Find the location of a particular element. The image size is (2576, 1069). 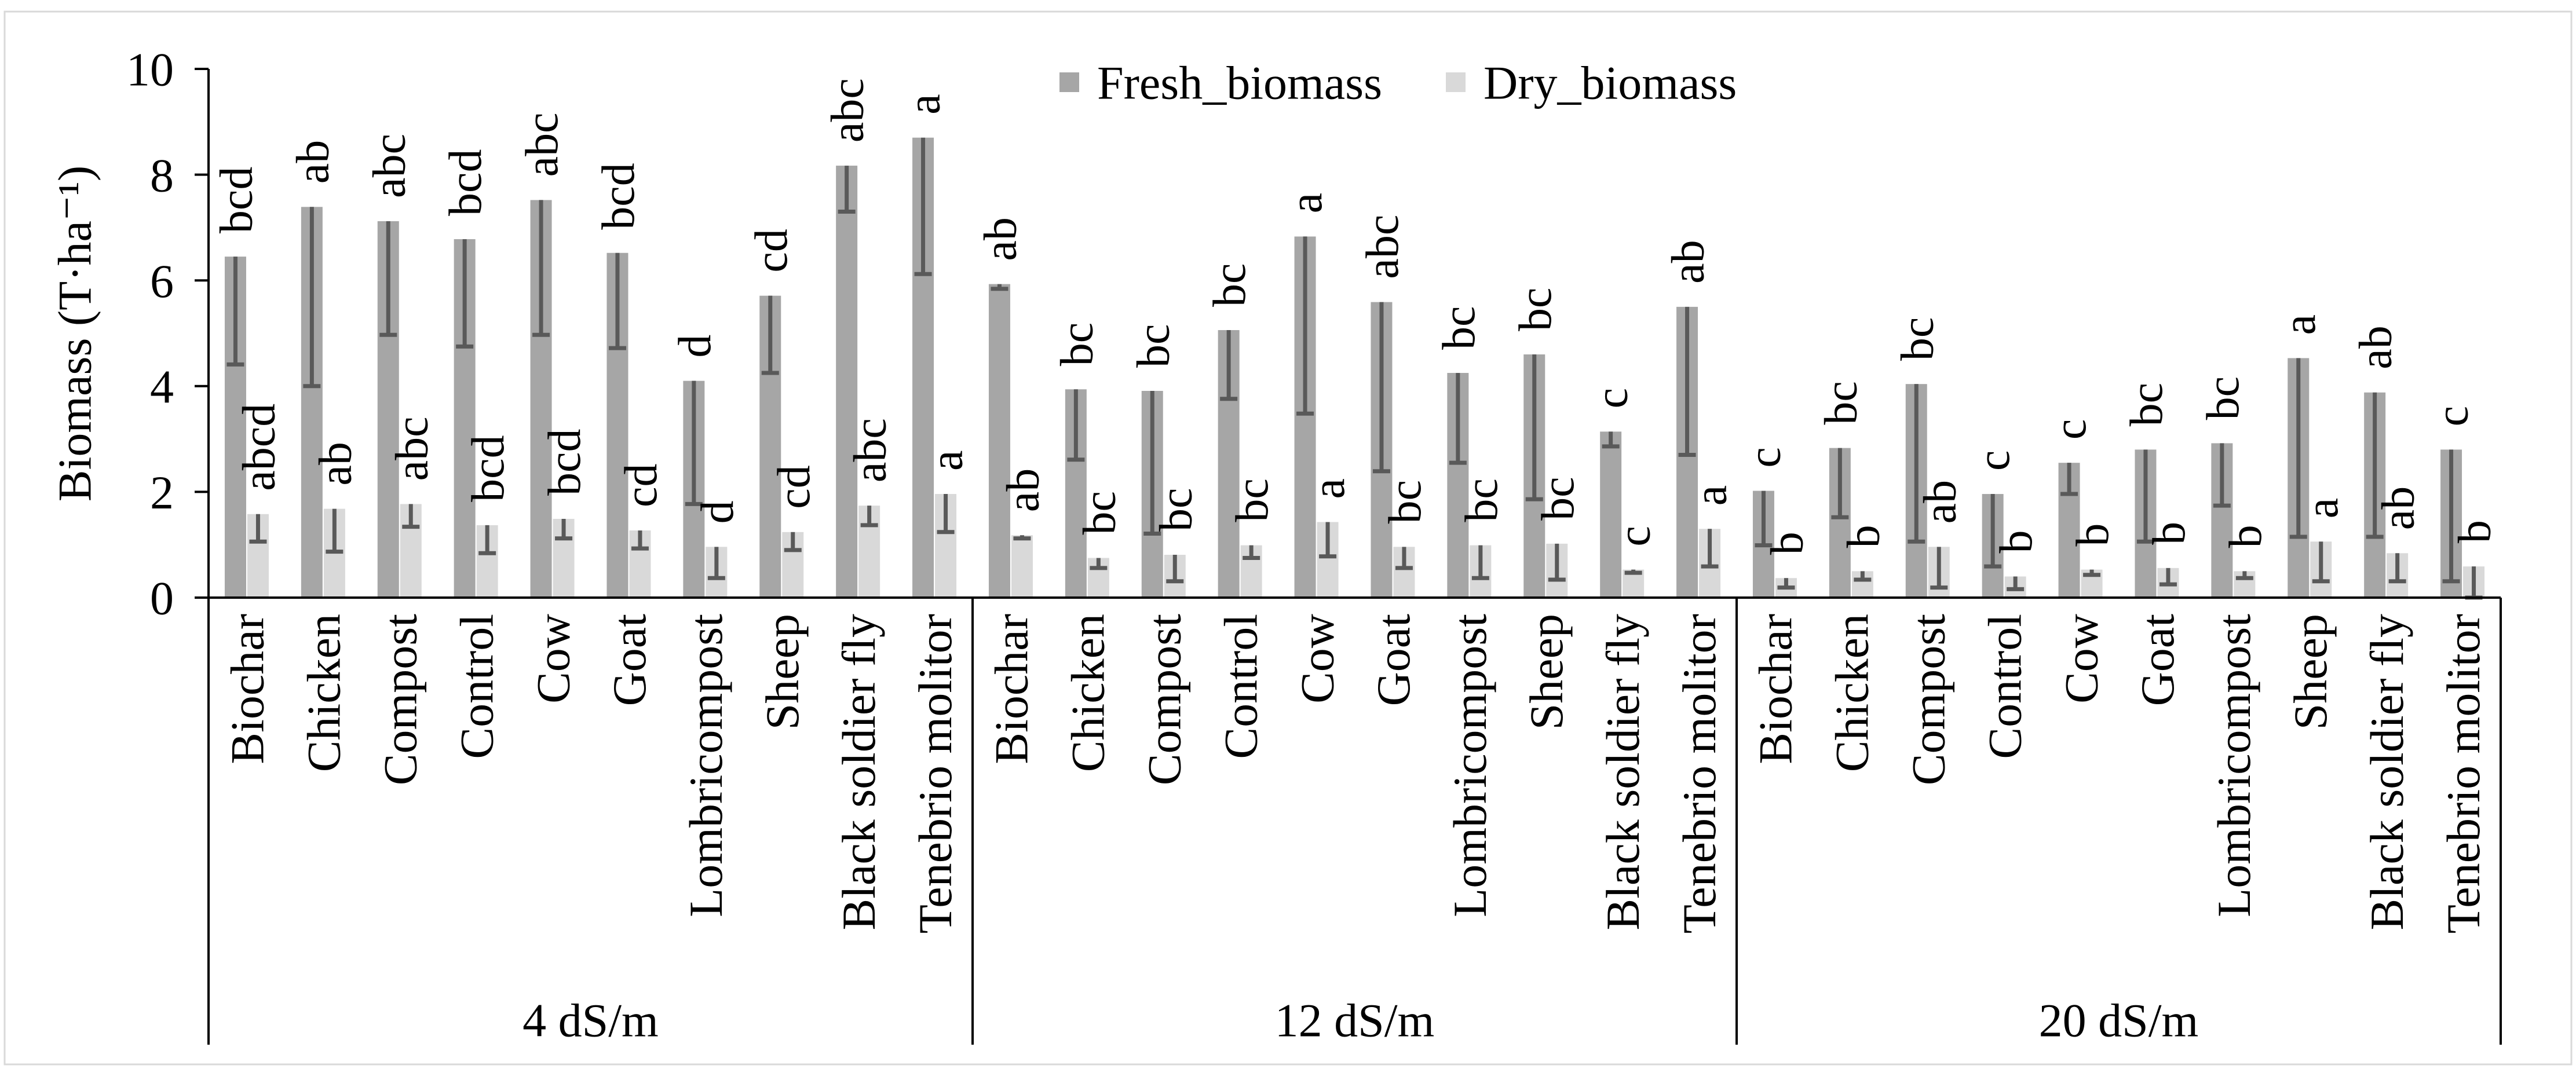

group-label: 20 dS/m is located at coordinates (2119, 1020).